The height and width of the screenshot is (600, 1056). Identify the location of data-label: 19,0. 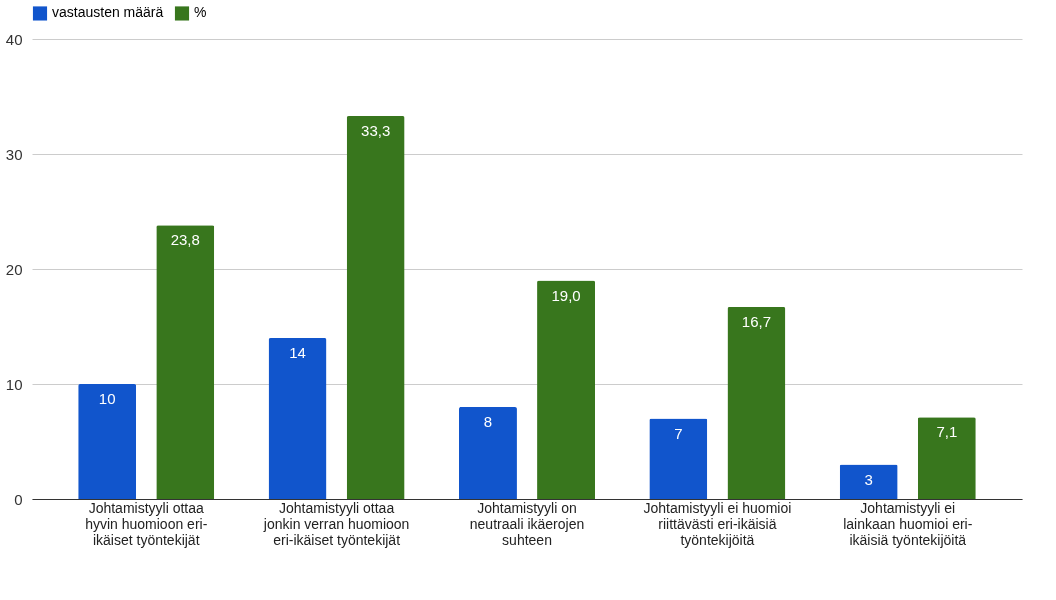
(566, 295).